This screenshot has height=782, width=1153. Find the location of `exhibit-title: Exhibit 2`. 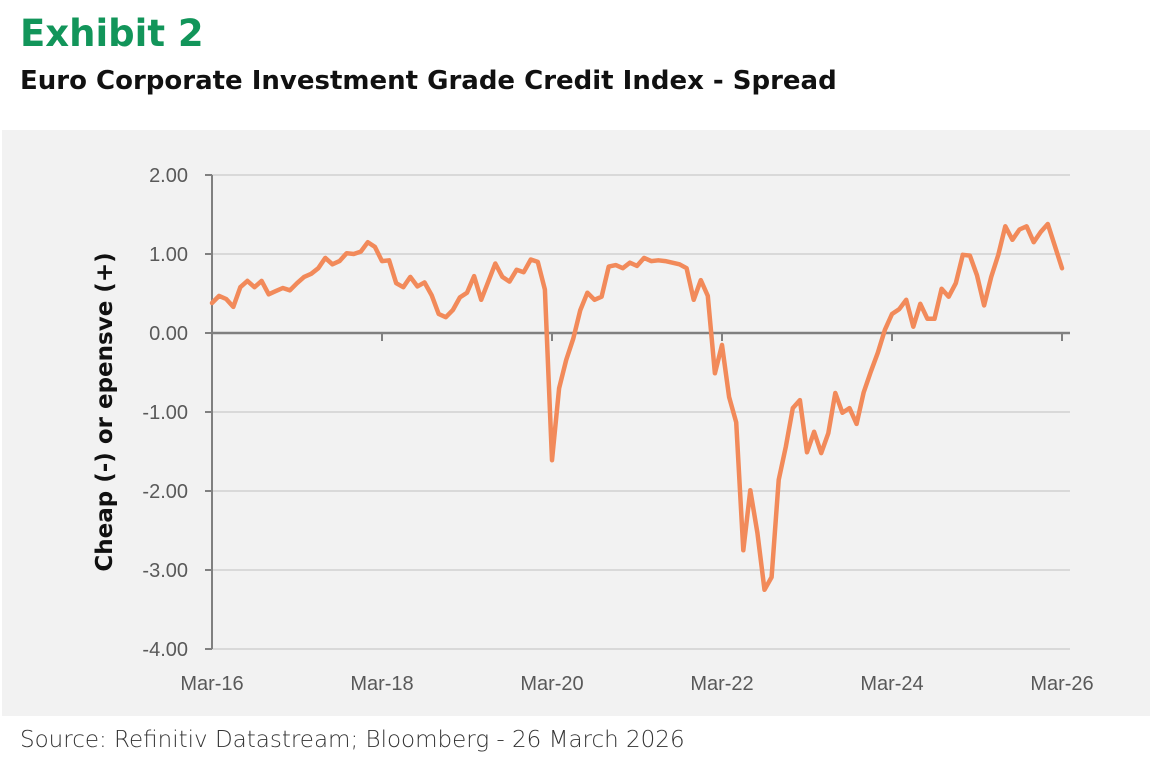

exhibit-title: Exhibit 2 is located at coordinates (112, 33).